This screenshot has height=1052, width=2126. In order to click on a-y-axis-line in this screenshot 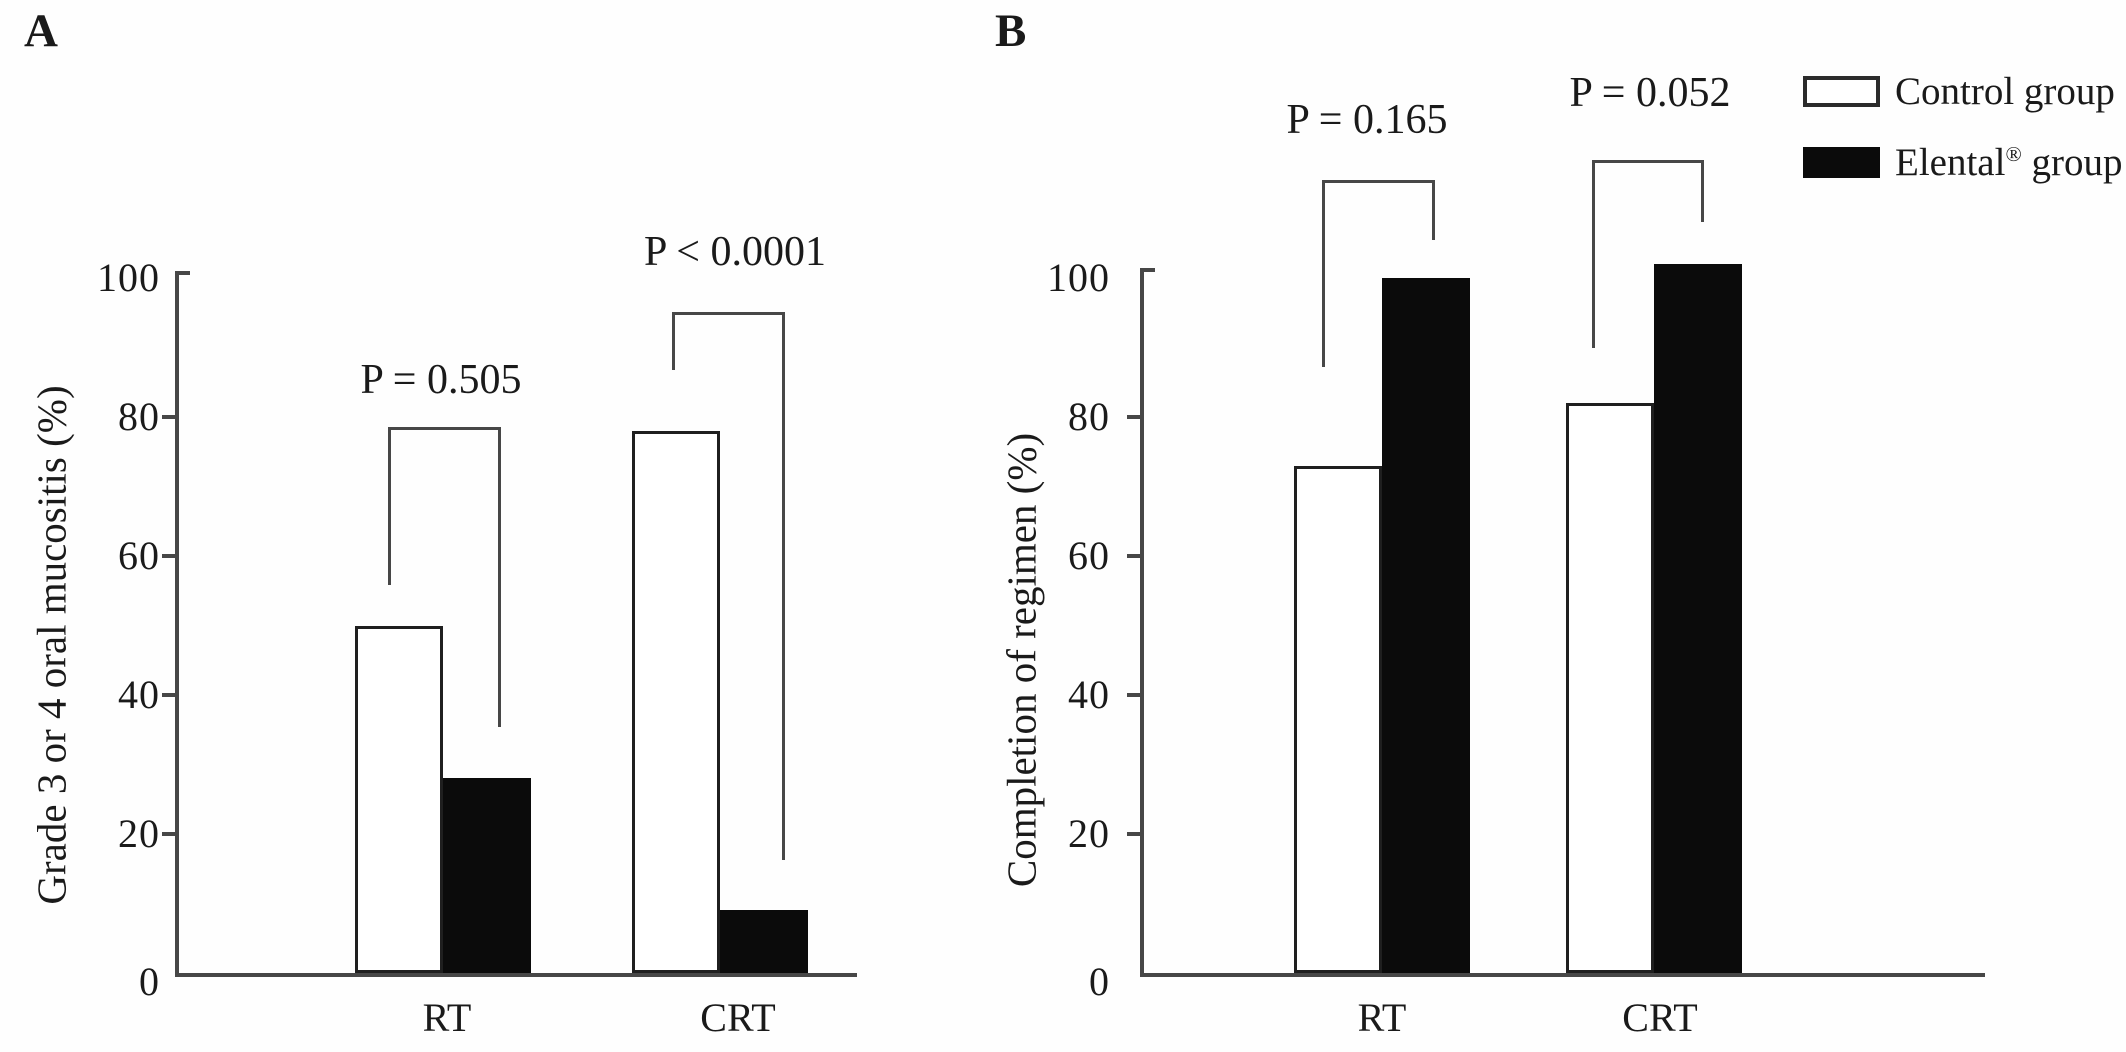, I will do `click(177, 622)`.